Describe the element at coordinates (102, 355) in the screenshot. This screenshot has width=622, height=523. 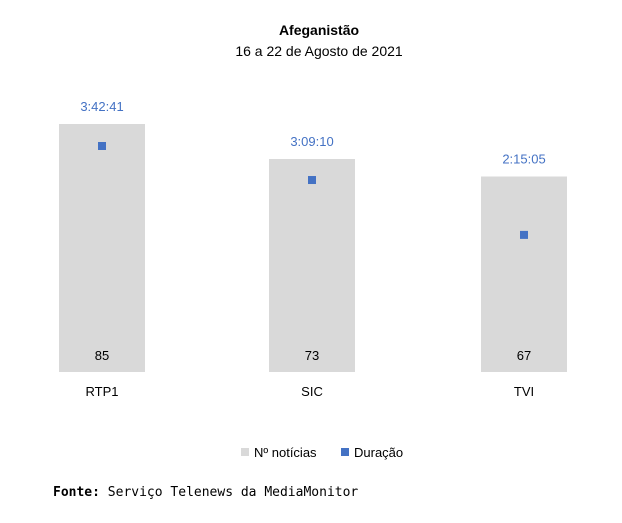
I see `bar-value-label: 85` at that location.